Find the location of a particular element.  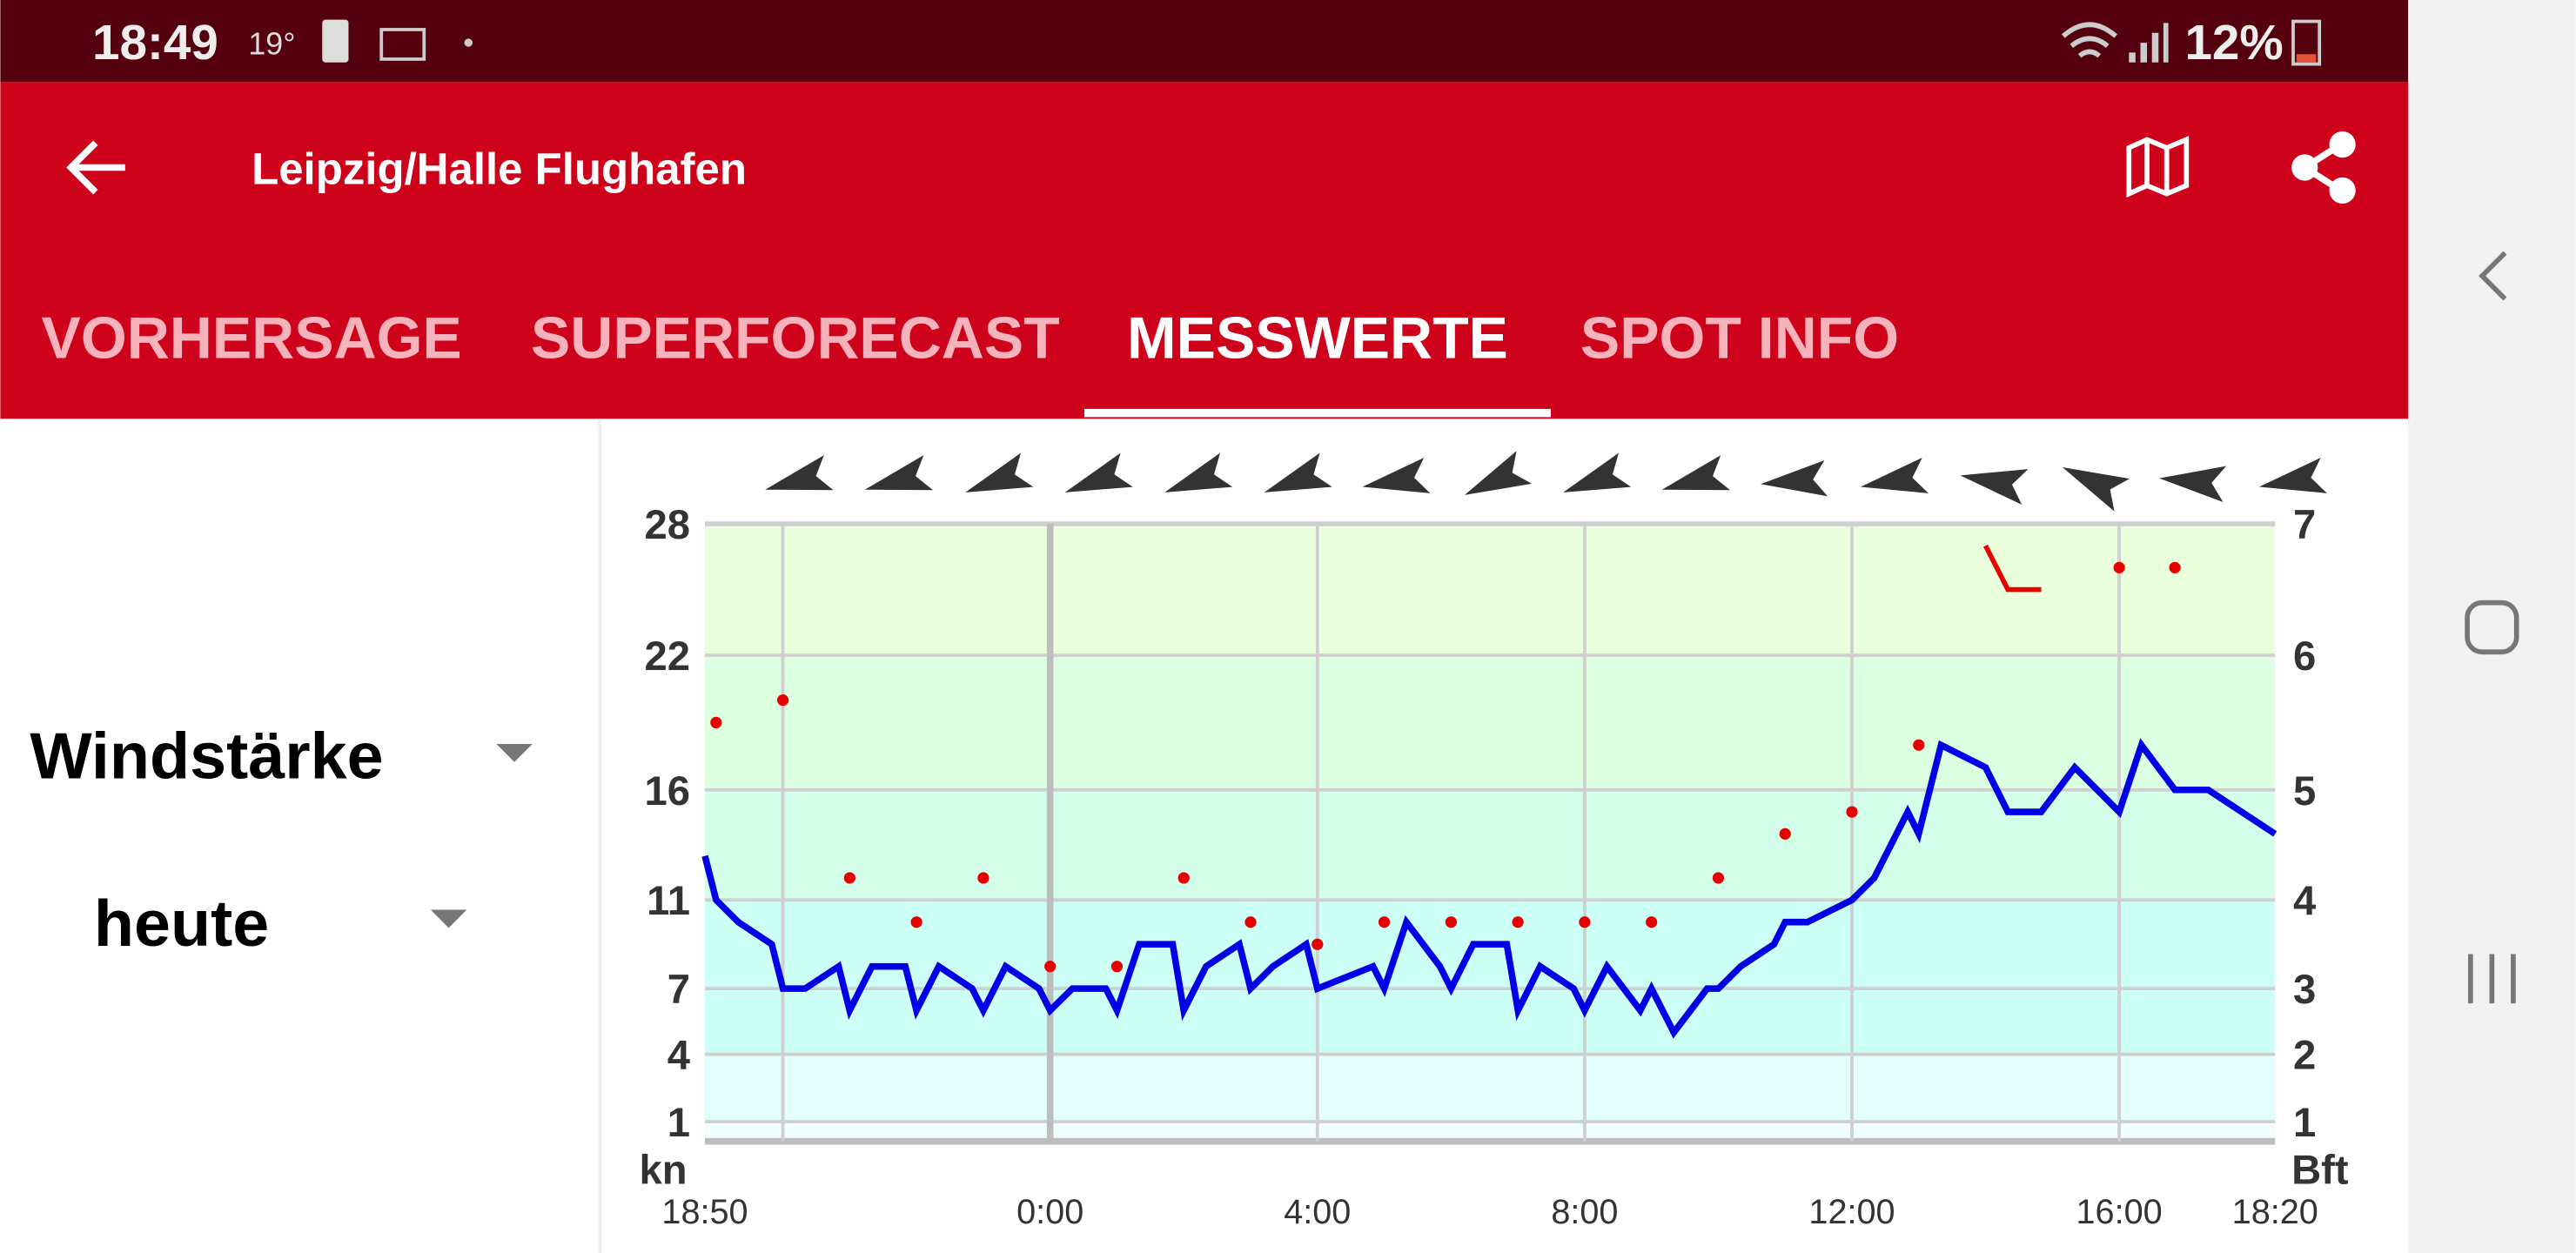

nav-recents is located at coordinates (2492, 979).